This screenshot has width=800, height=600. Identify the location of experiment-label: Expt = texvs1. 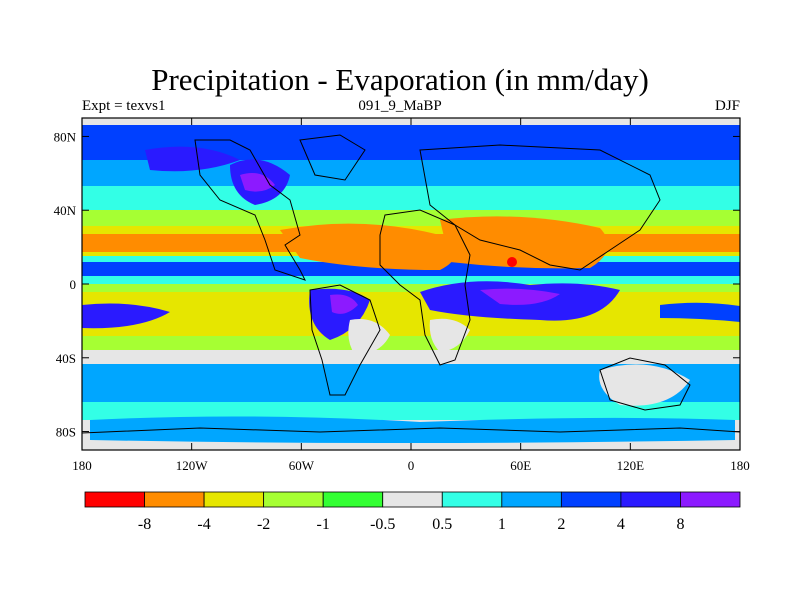
(124, 106).